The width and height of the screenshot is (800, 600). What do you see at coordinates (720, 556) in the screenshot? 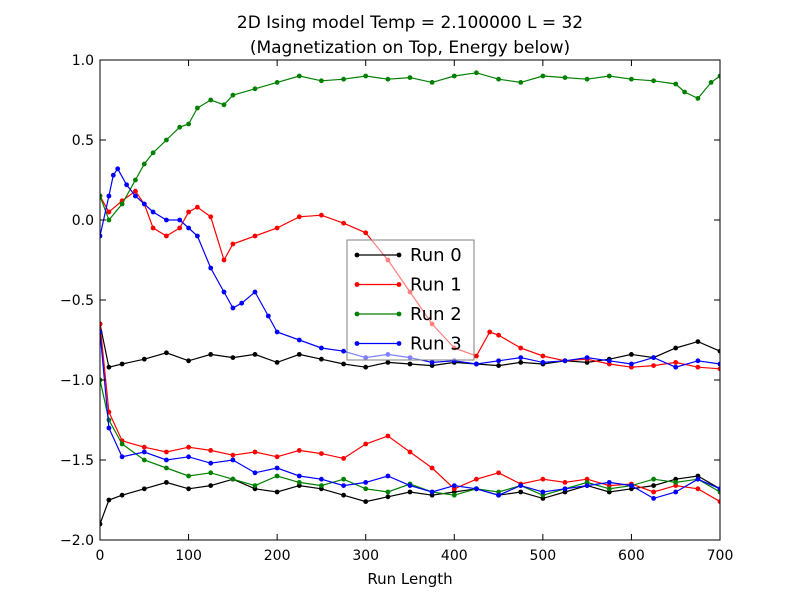
I see `x-tick-label: 700` at bounding box center [720, 556].